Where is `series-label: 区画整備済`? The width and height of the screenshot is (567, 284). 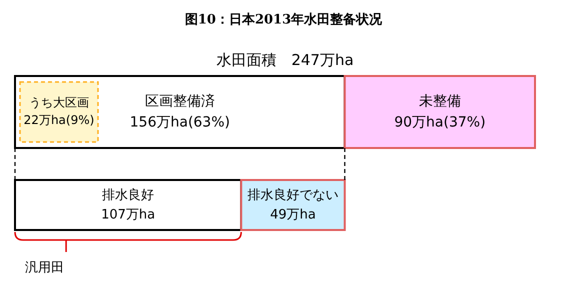 series-label: 区画整備済 is located at coordinates (179, 101).